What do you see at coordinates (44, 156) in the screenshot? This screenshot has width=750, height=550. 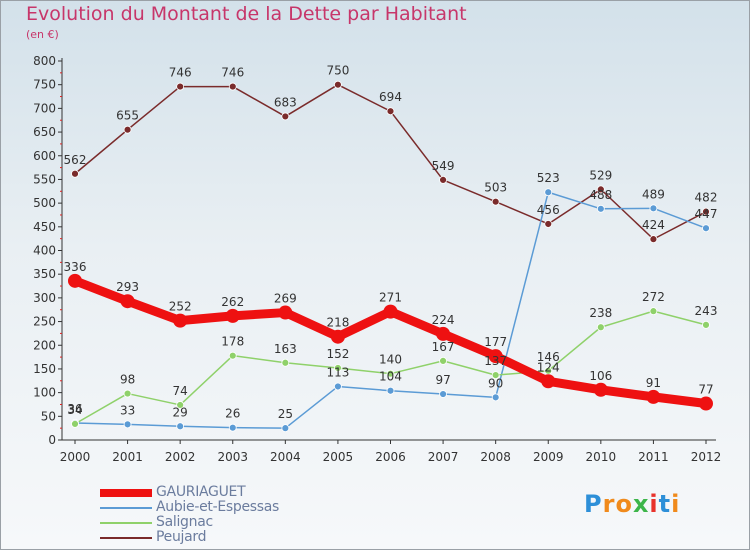 I see `y-tick-label: 600` at bounding box center [44, 156].